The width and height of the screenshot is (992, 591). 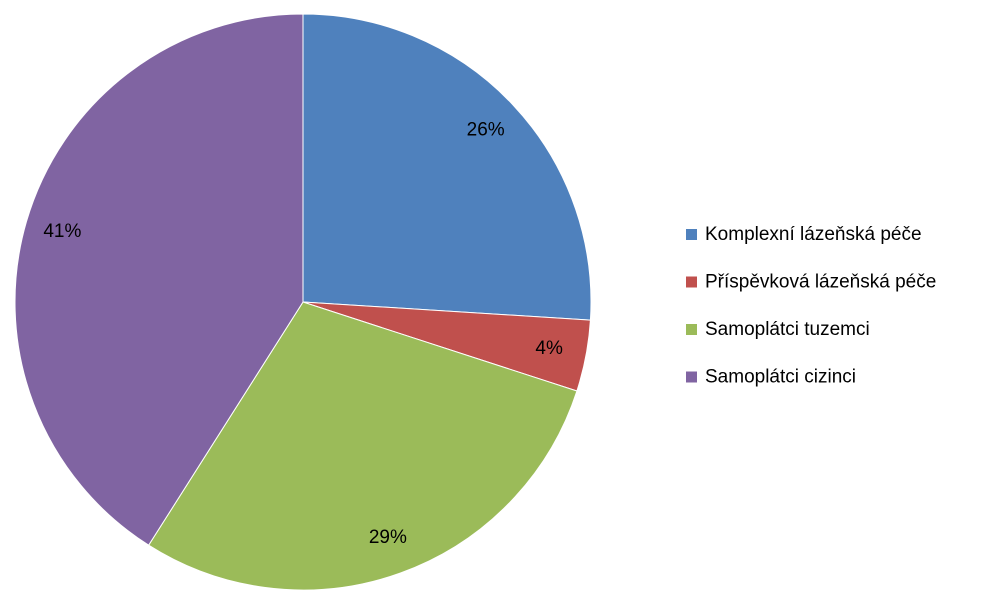 What do you see at coordinates (388, 537) in the screenshot?
I see `data-label: 29%` at bounding box center [388, 537].